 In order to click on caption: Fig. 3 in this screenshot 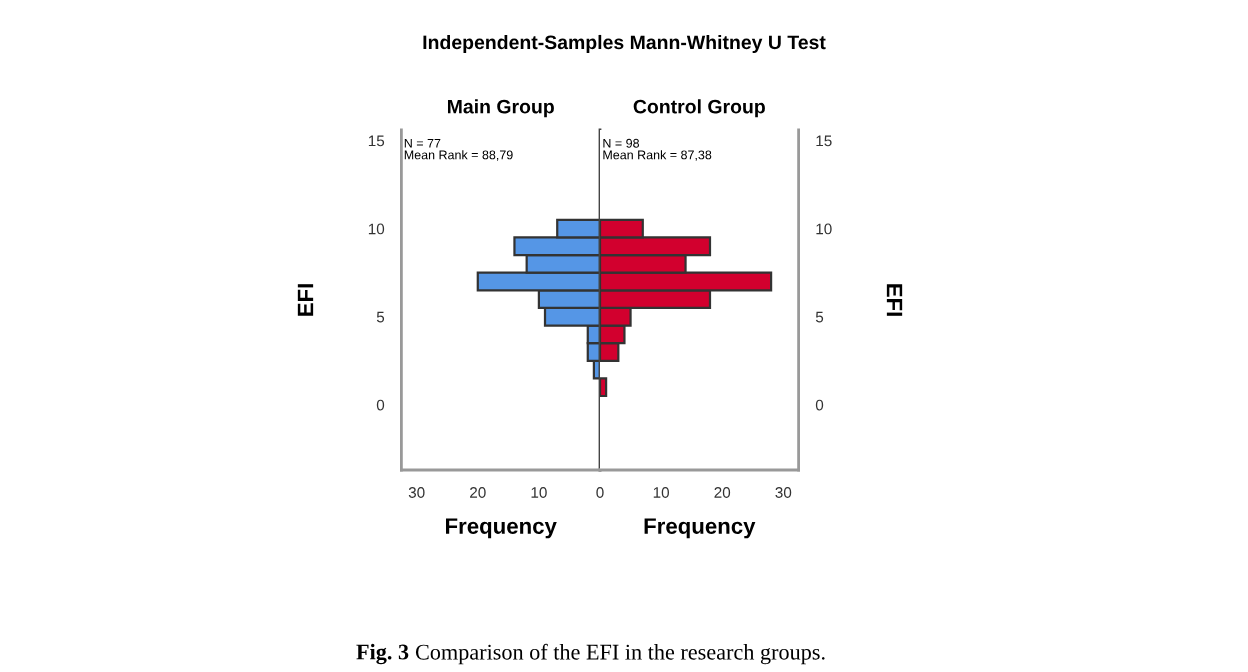, I will do `click(382, 654)`.